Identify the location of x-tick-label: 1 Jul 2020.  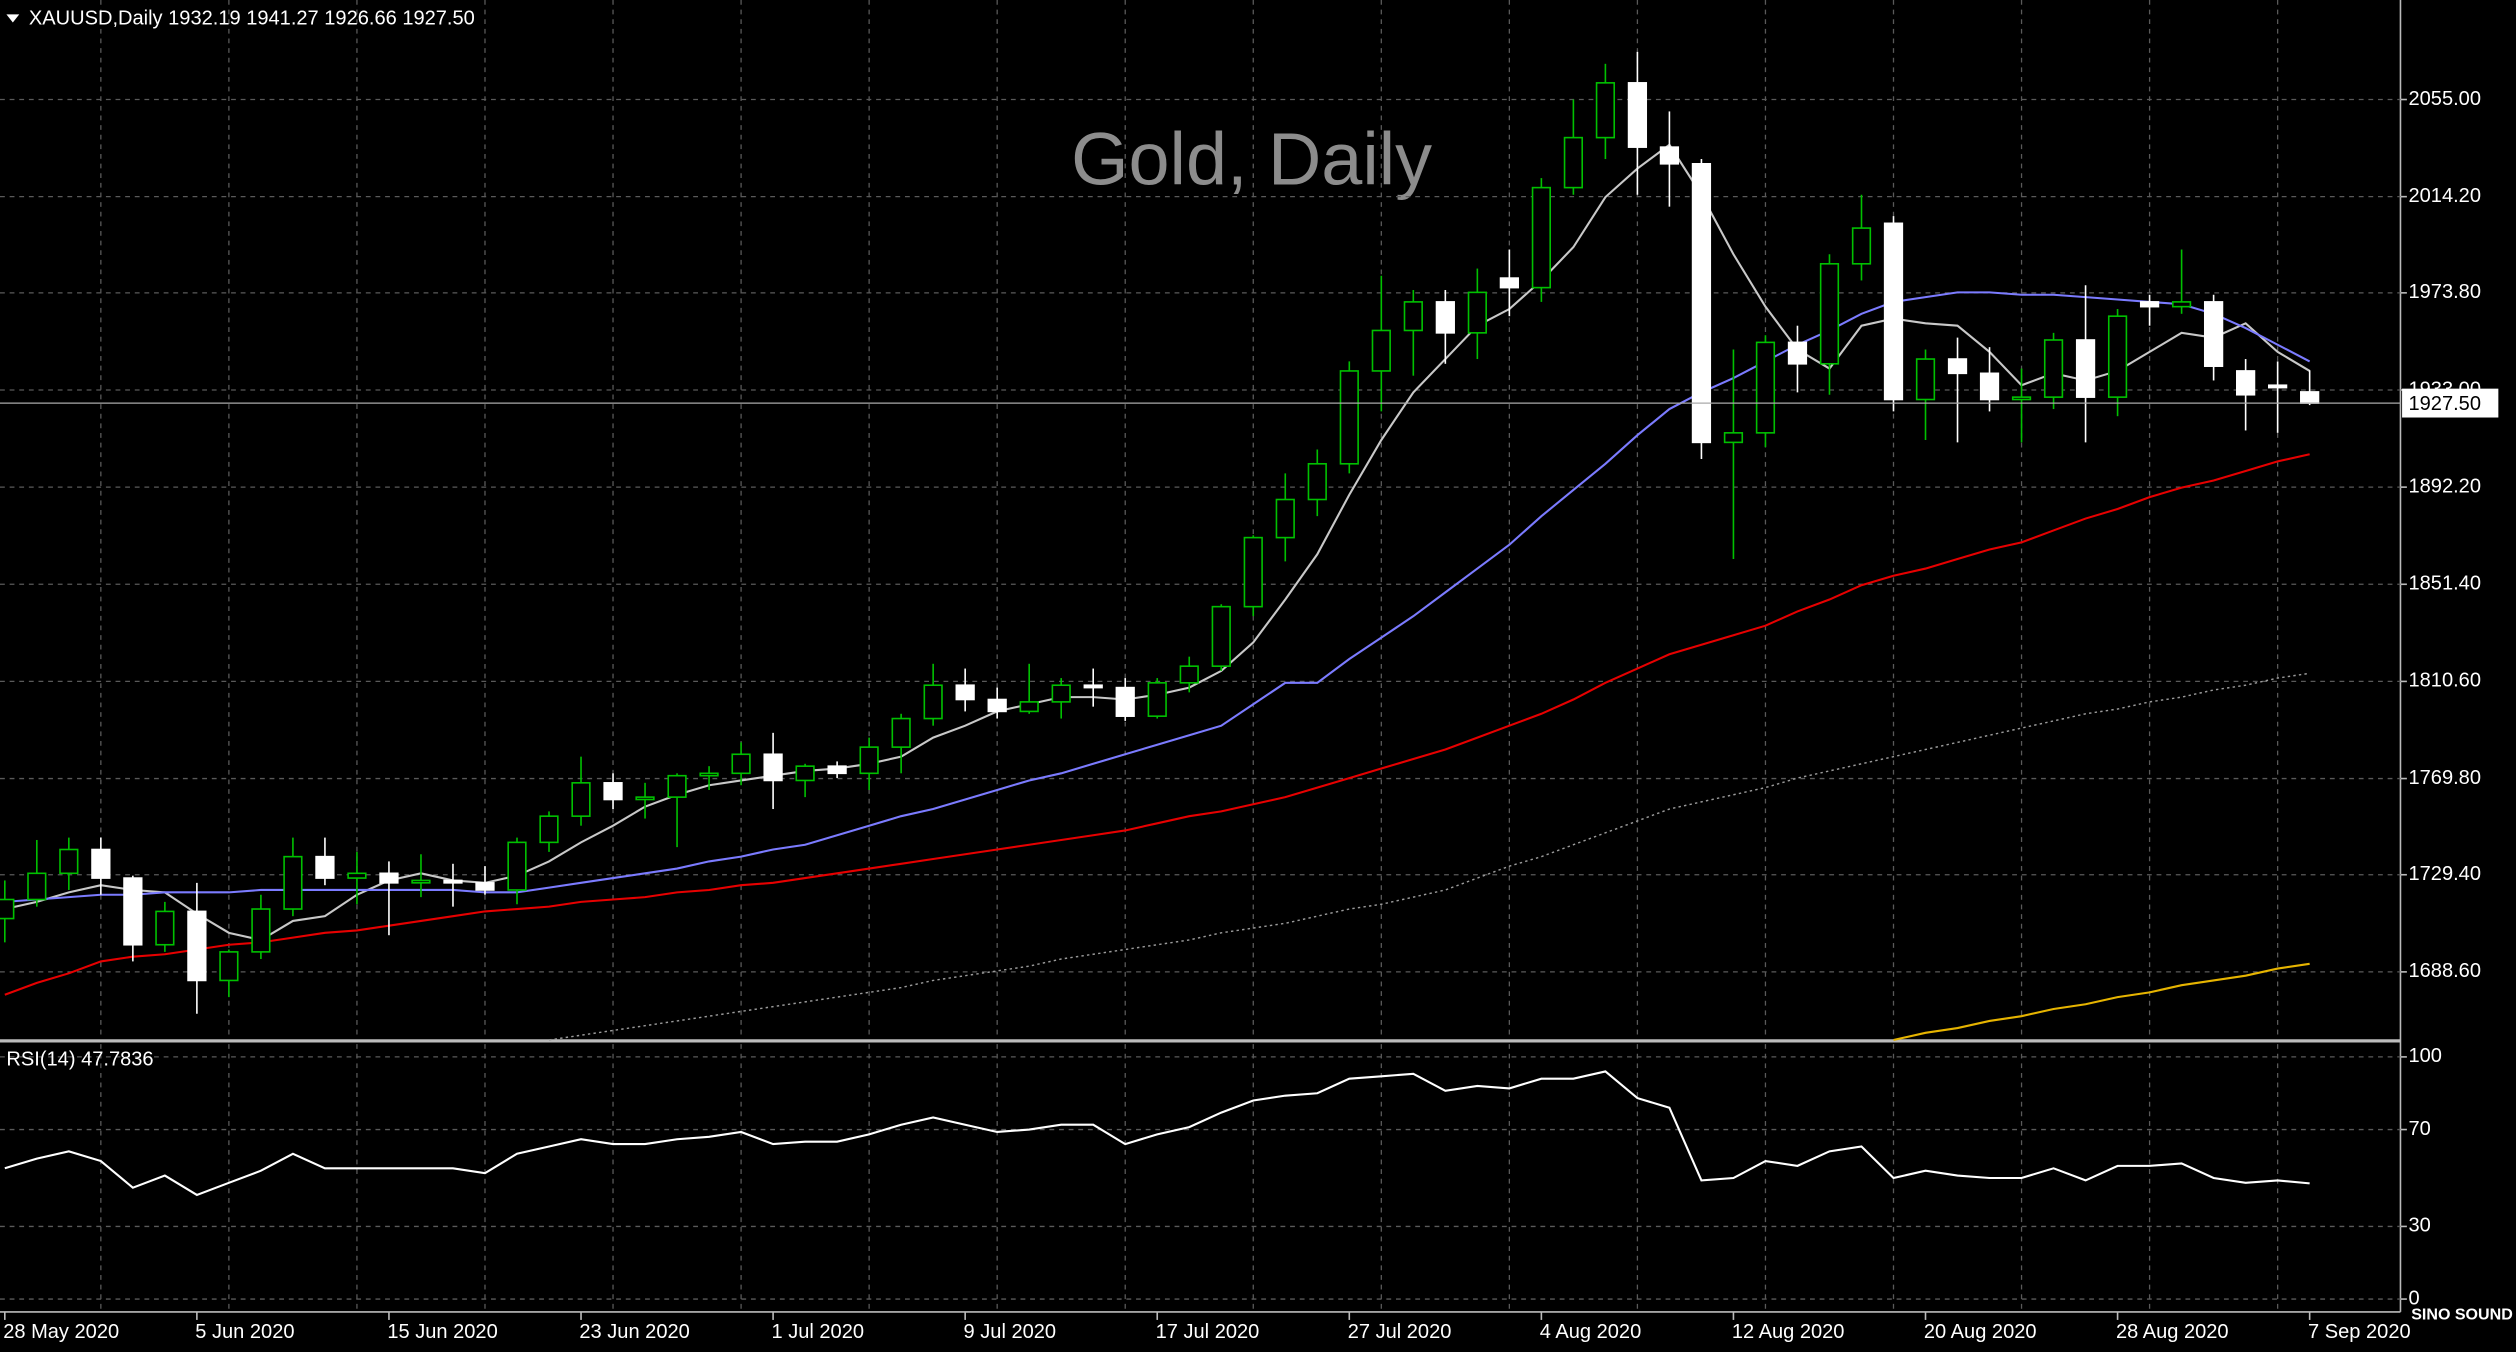
(817, 1332).